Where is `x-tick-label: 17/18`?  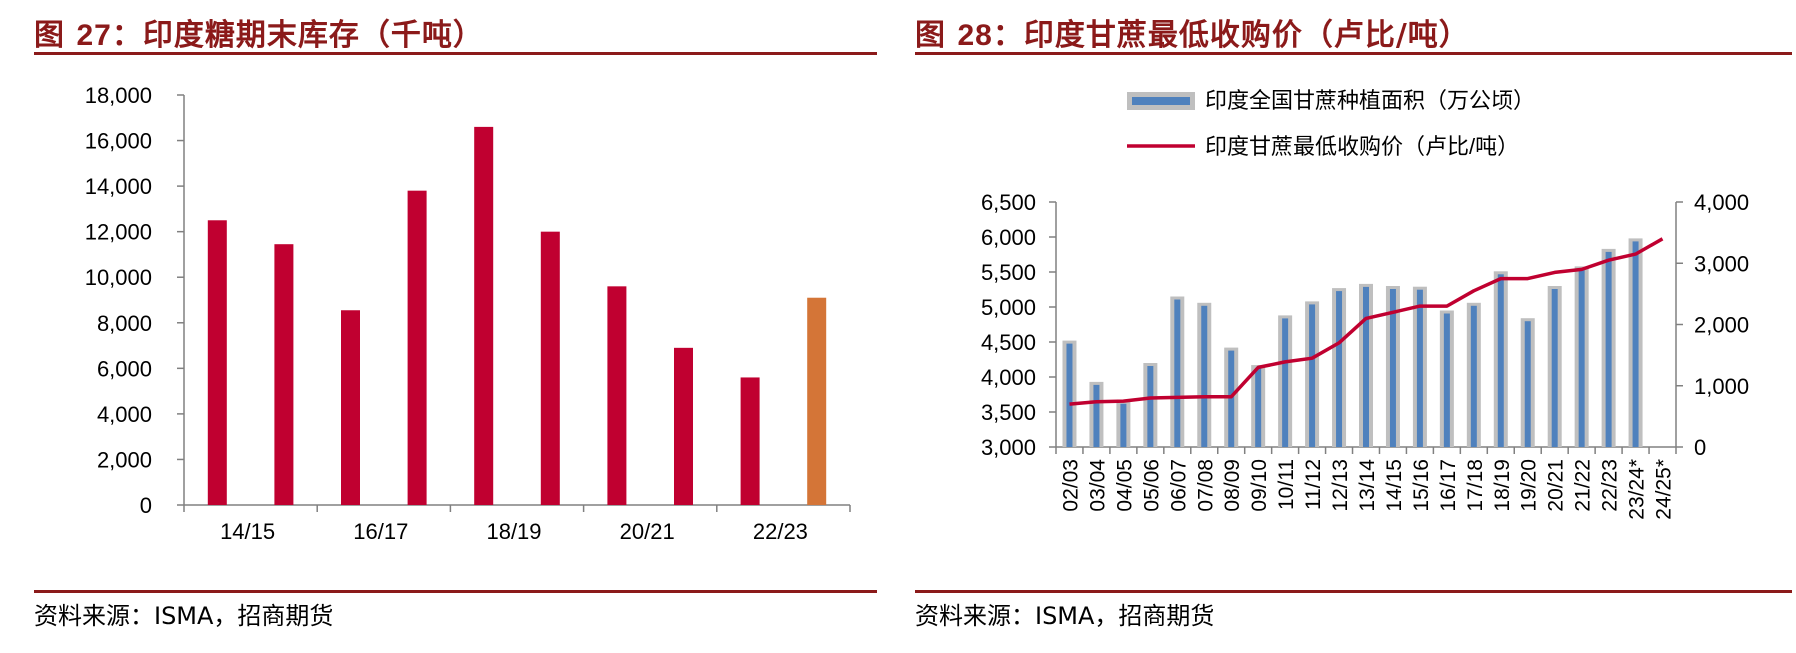 x-tick-label: 17/18 is located at coordinates (1475, 485).